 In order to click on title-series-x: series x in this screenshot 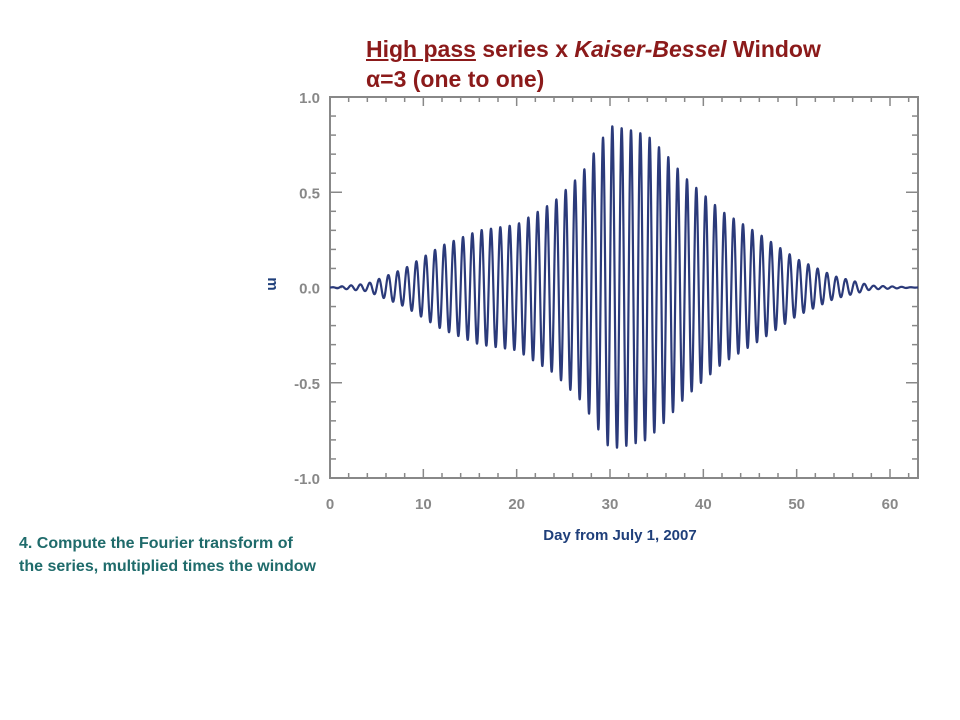, I will do `click(525, 49)`.